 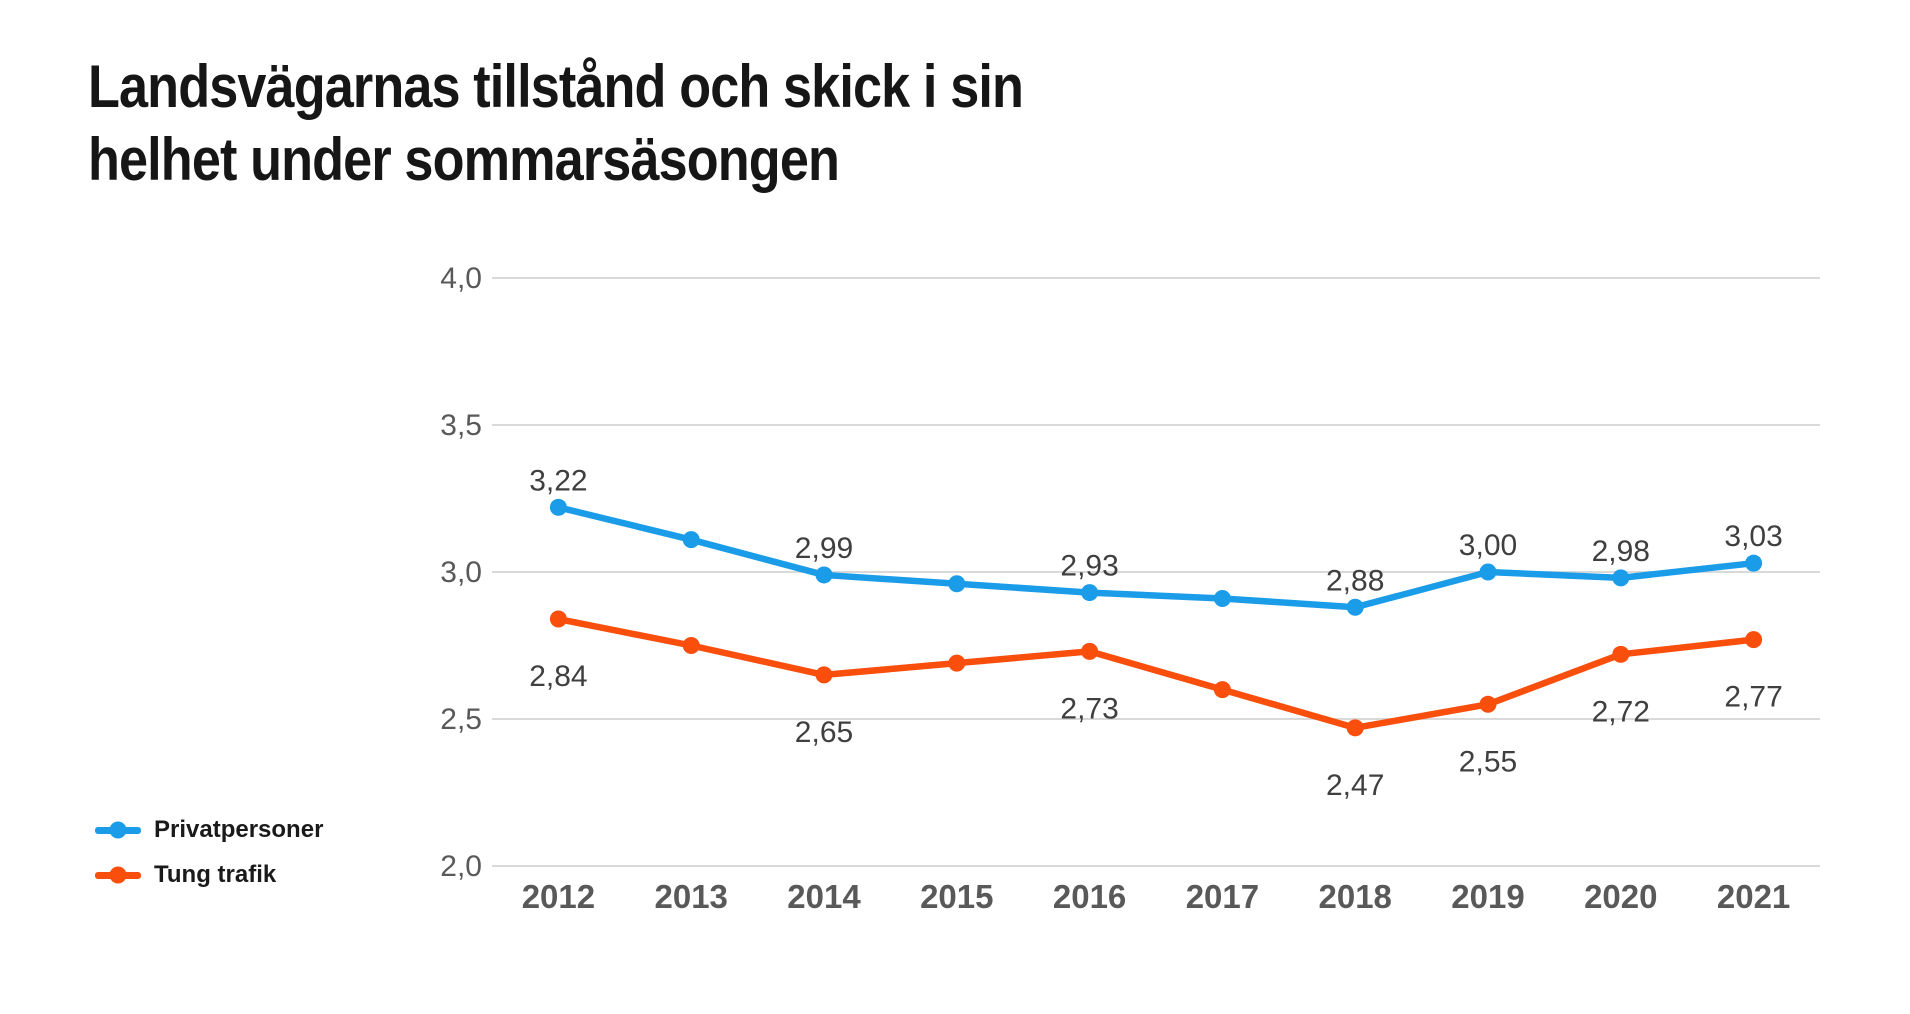 I want to click on data-label-tung-trafik-2016: 2,73, so click(x=1089, y=708).